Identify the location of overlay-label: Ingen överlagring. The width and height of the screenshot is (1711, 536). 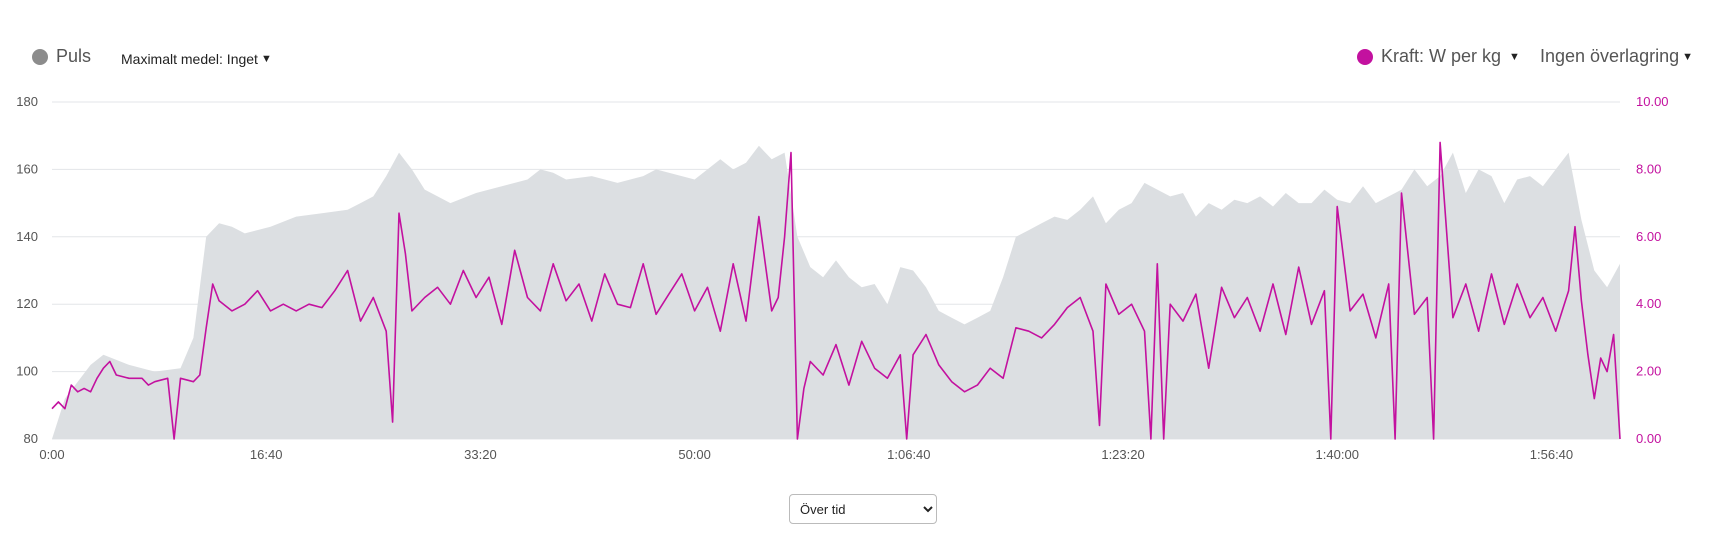
(1610, 56).